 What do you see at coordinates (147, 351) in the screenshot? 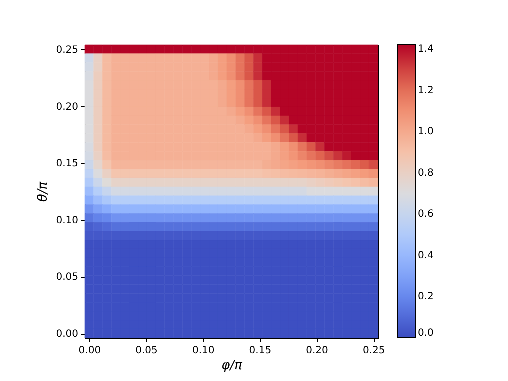
I see `x-tick-label: 0.05` at bounding box center [147, 351].